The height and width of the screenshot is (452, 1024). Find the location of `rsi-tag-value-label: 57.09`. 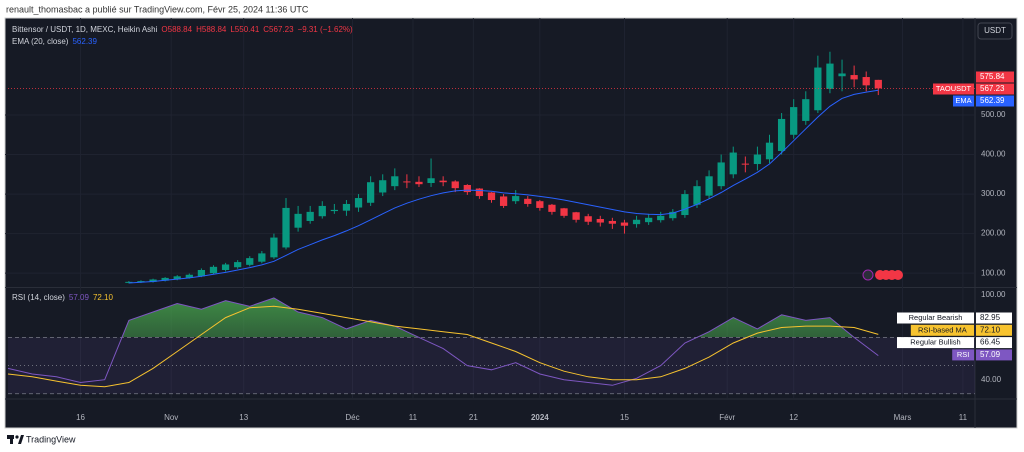

rsi-tag-value-label: 57.09 is located at coordinates (990, 354).